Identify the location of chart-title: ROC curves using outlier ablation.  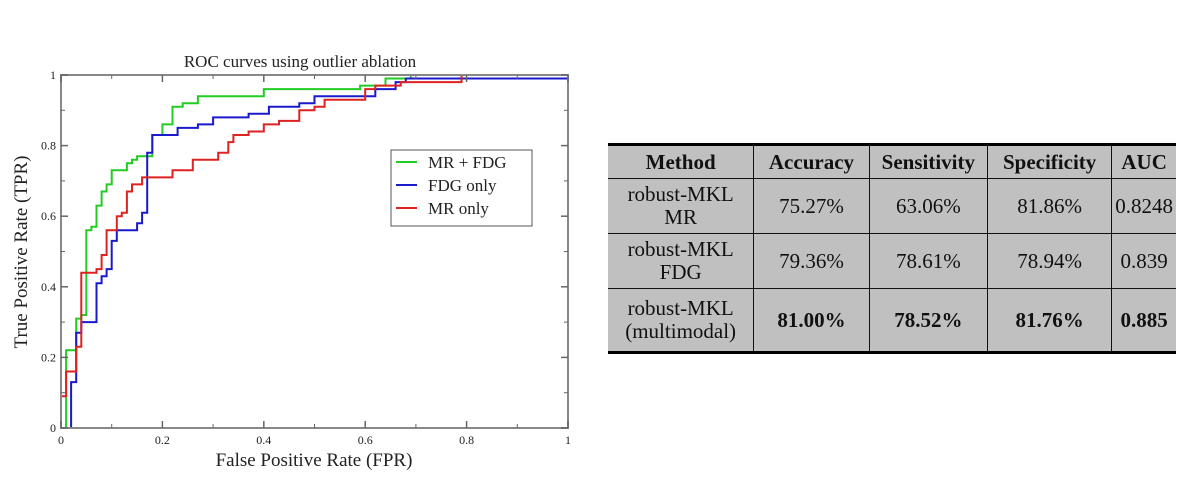
(300, 61).